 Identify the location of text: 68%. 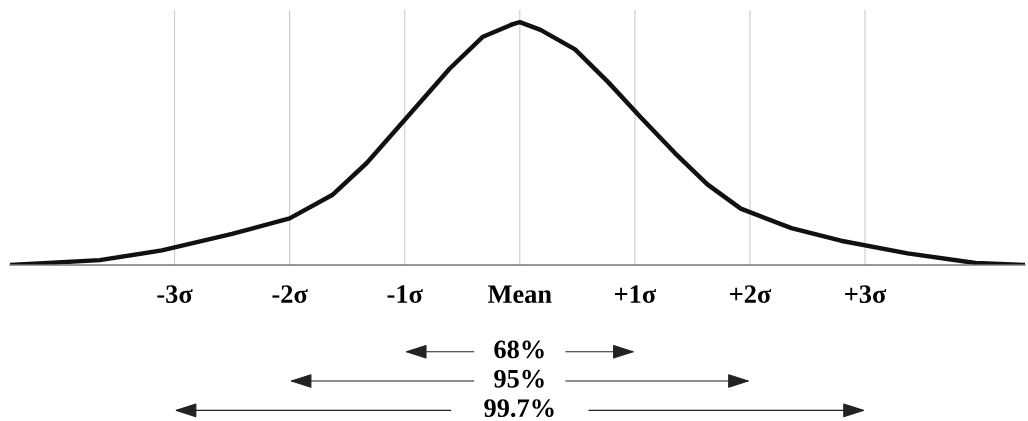
(519, 349).